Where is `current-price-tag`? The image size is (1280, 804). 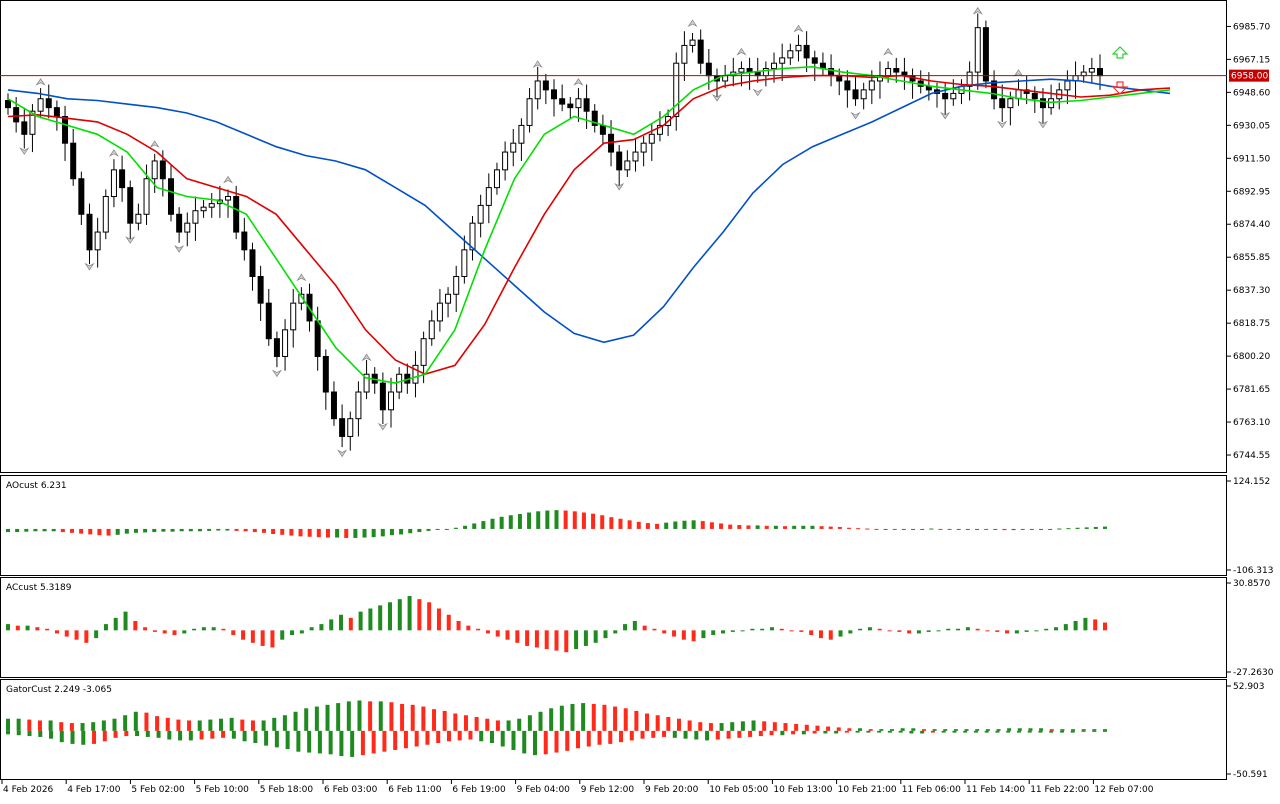
current-price-tag is located at coordinates (1249, 75).